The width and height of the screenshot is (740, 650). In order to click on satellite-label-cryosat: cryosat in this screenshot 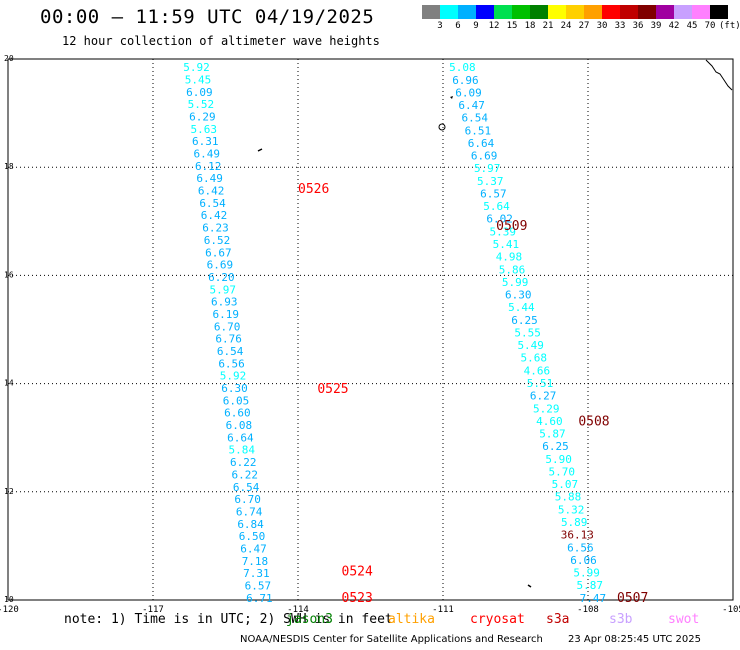, I will do `click(497, 619)`.